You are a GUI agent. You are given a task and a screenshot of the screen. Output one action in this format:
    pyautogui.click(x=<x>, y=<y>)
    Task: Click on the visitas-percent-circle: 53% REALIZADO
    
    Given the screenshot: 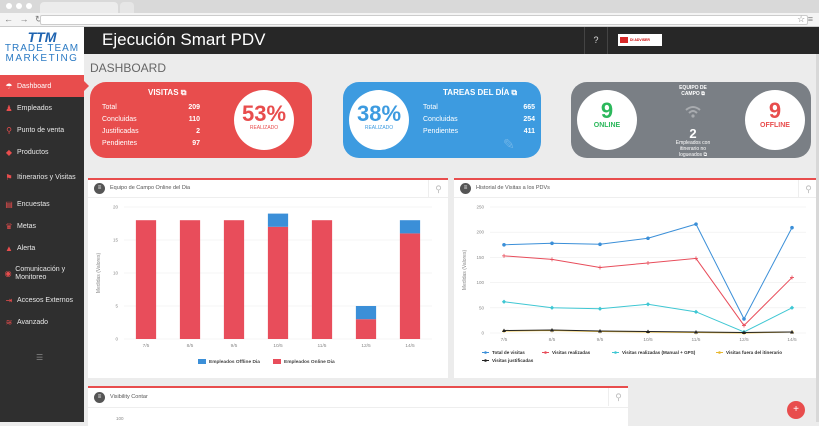 What is the action you would take?
    pyautogui.click(x=264, y=120)
    